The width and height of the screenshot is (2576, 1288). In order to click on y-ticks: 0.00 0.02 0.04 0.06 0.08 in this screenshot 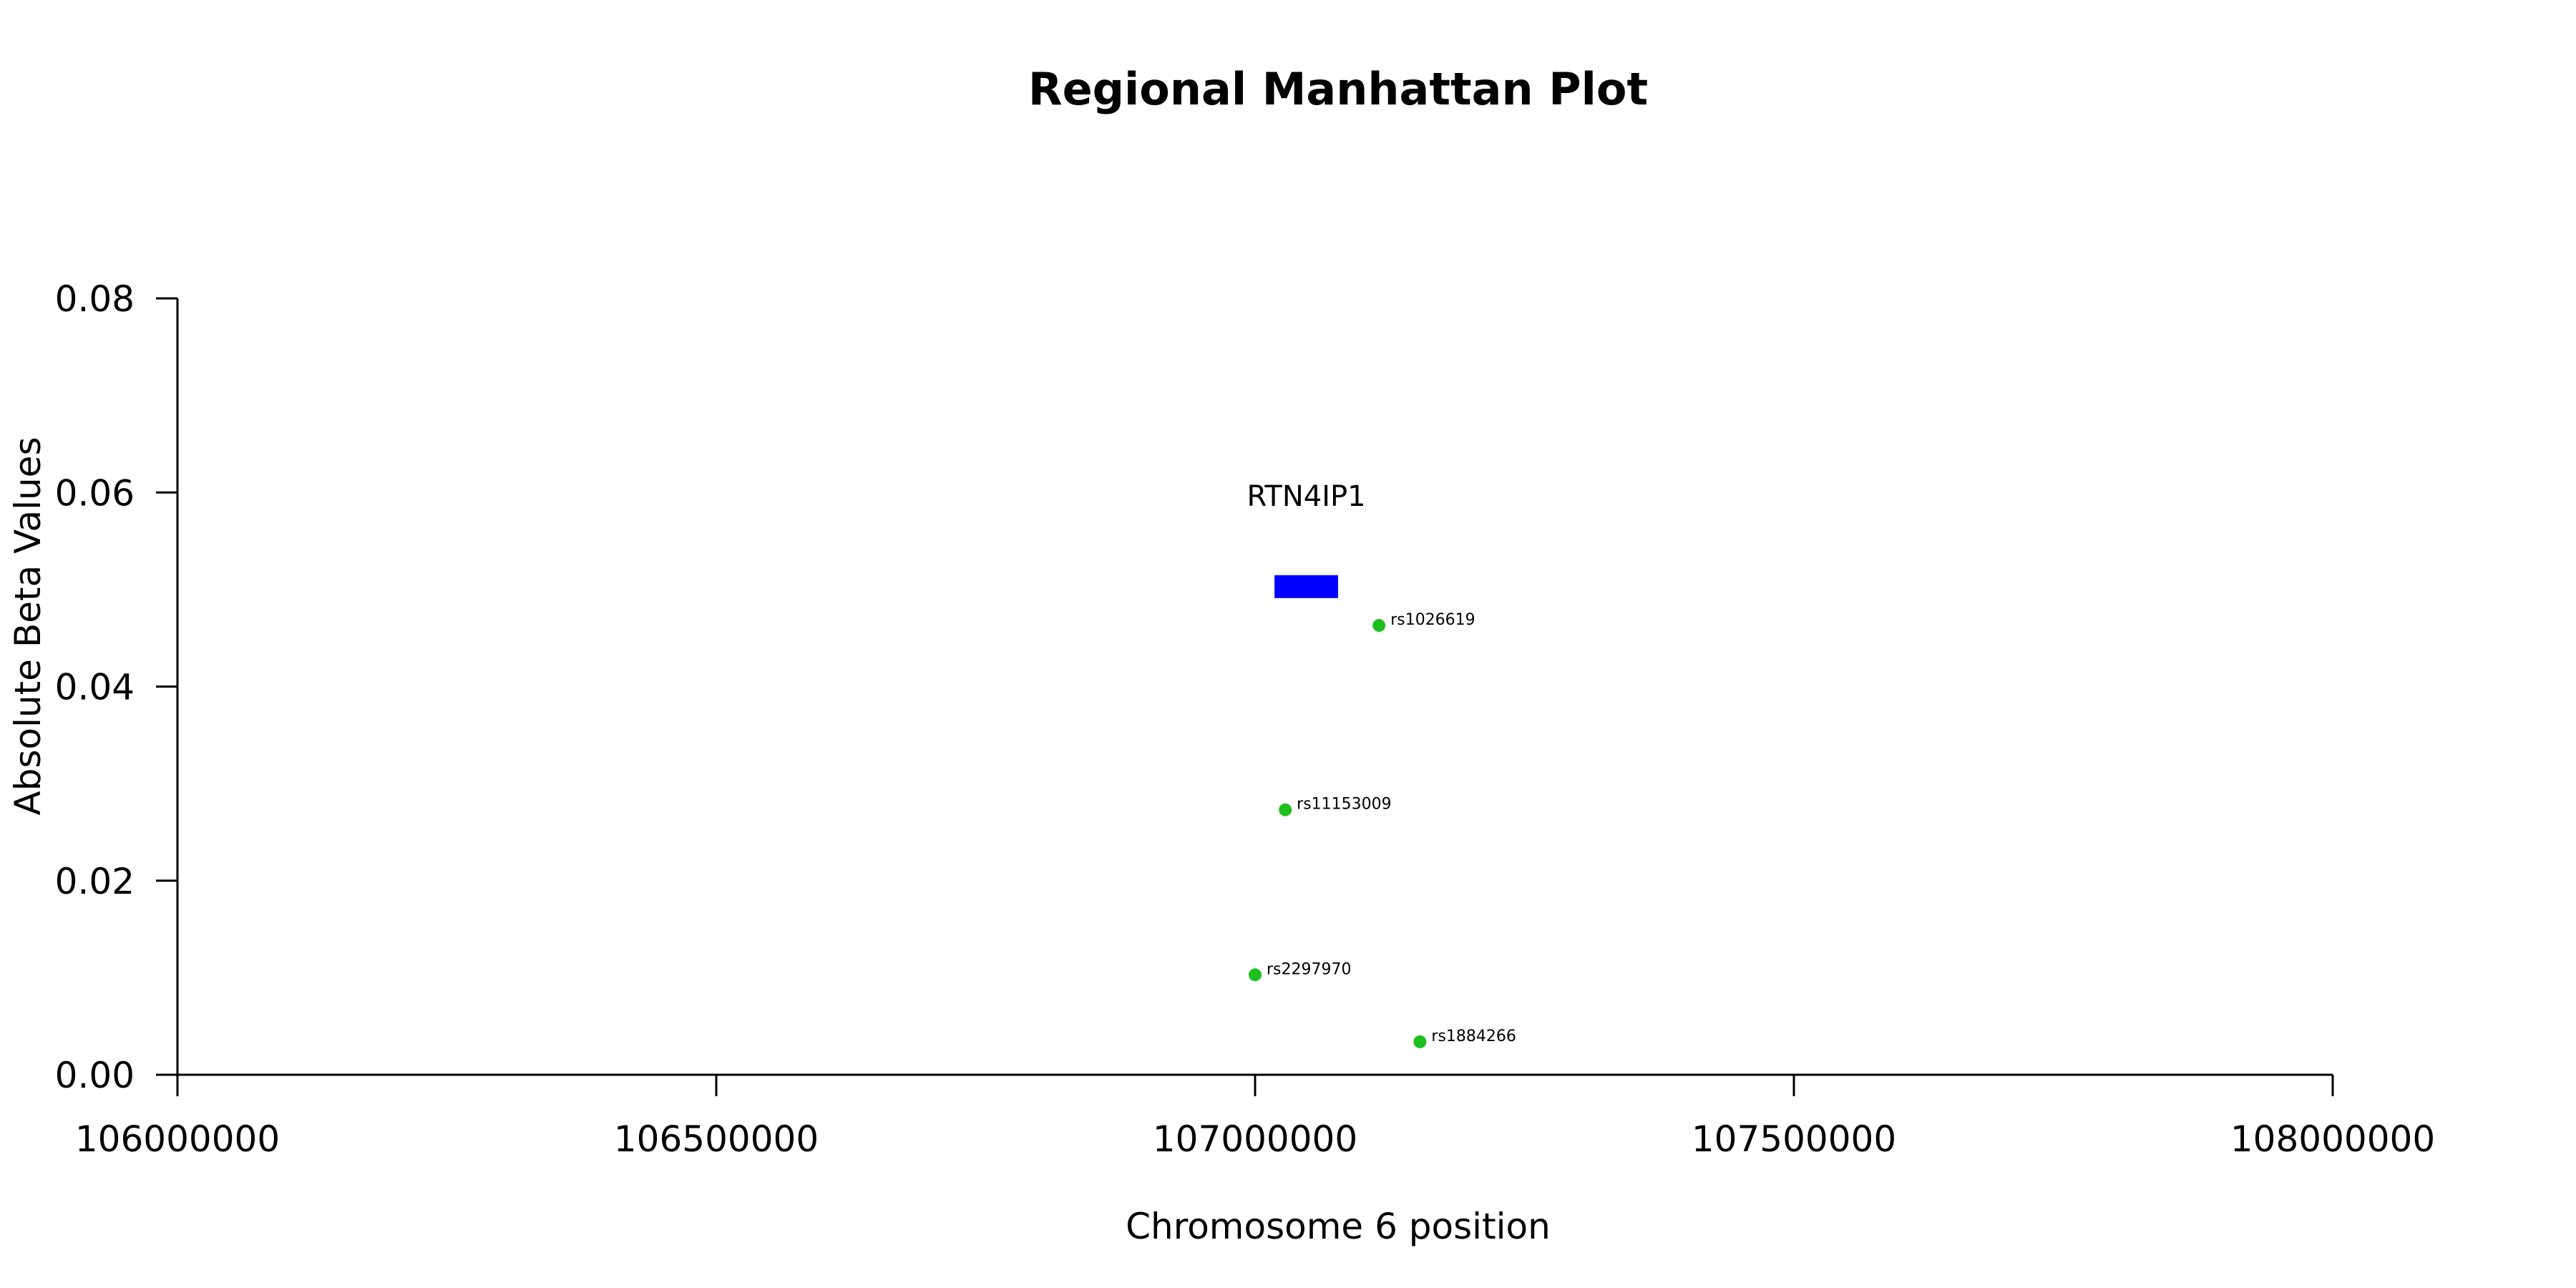, I will do `click(116, 687)`.